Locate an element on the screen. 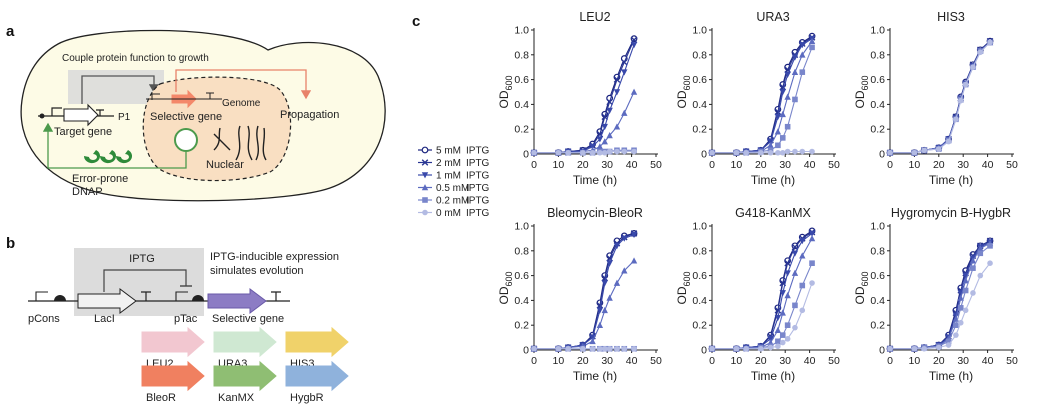  legend-unit-0-2-mm: IPTG is located at coordinates (478, 201).